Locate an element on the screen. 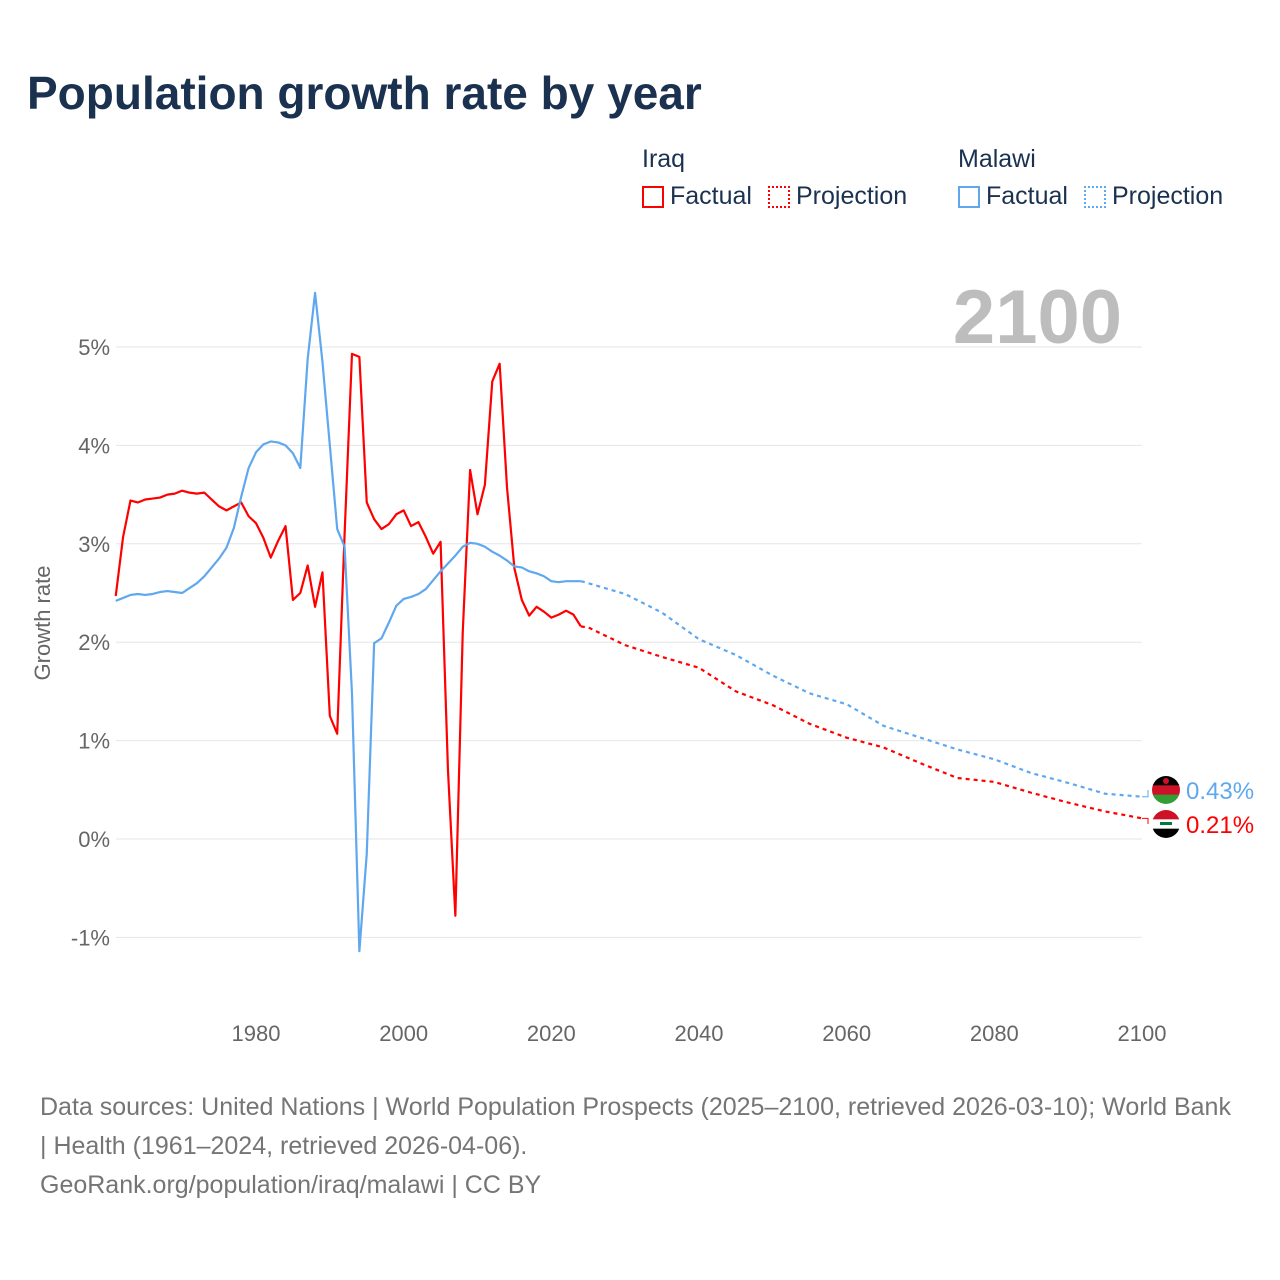 The width and height of the screenshot is (1280, 1280). legend-iraq-factual: Factual is located at coordinates (697, 196).